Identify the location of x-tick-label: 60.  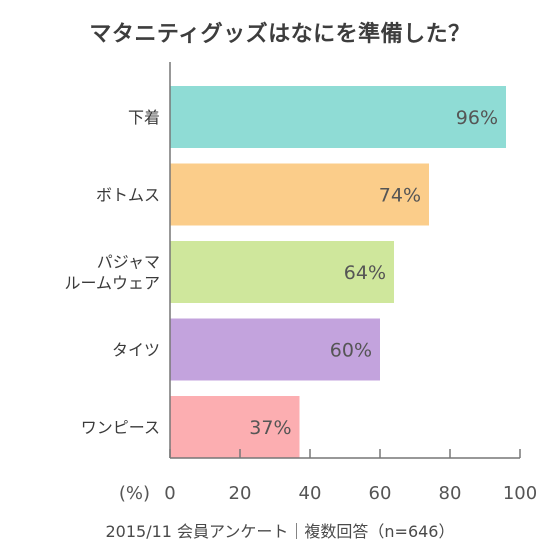
(380, 493).